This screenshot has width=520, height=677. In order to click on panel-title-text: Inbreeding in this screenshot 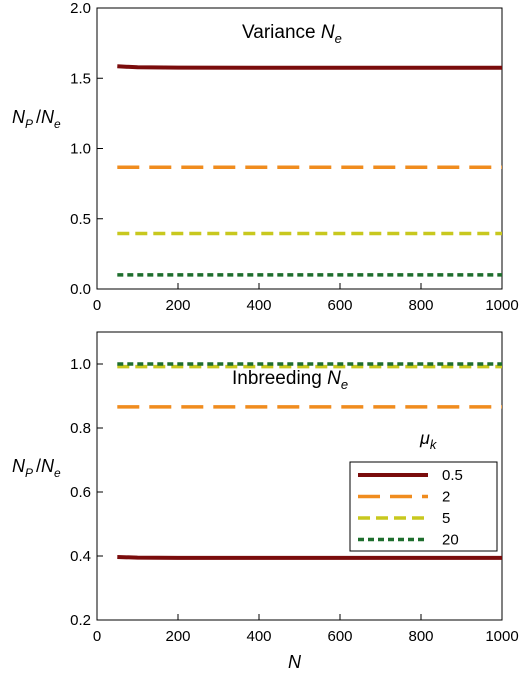, I will do `click(279, 378)`.